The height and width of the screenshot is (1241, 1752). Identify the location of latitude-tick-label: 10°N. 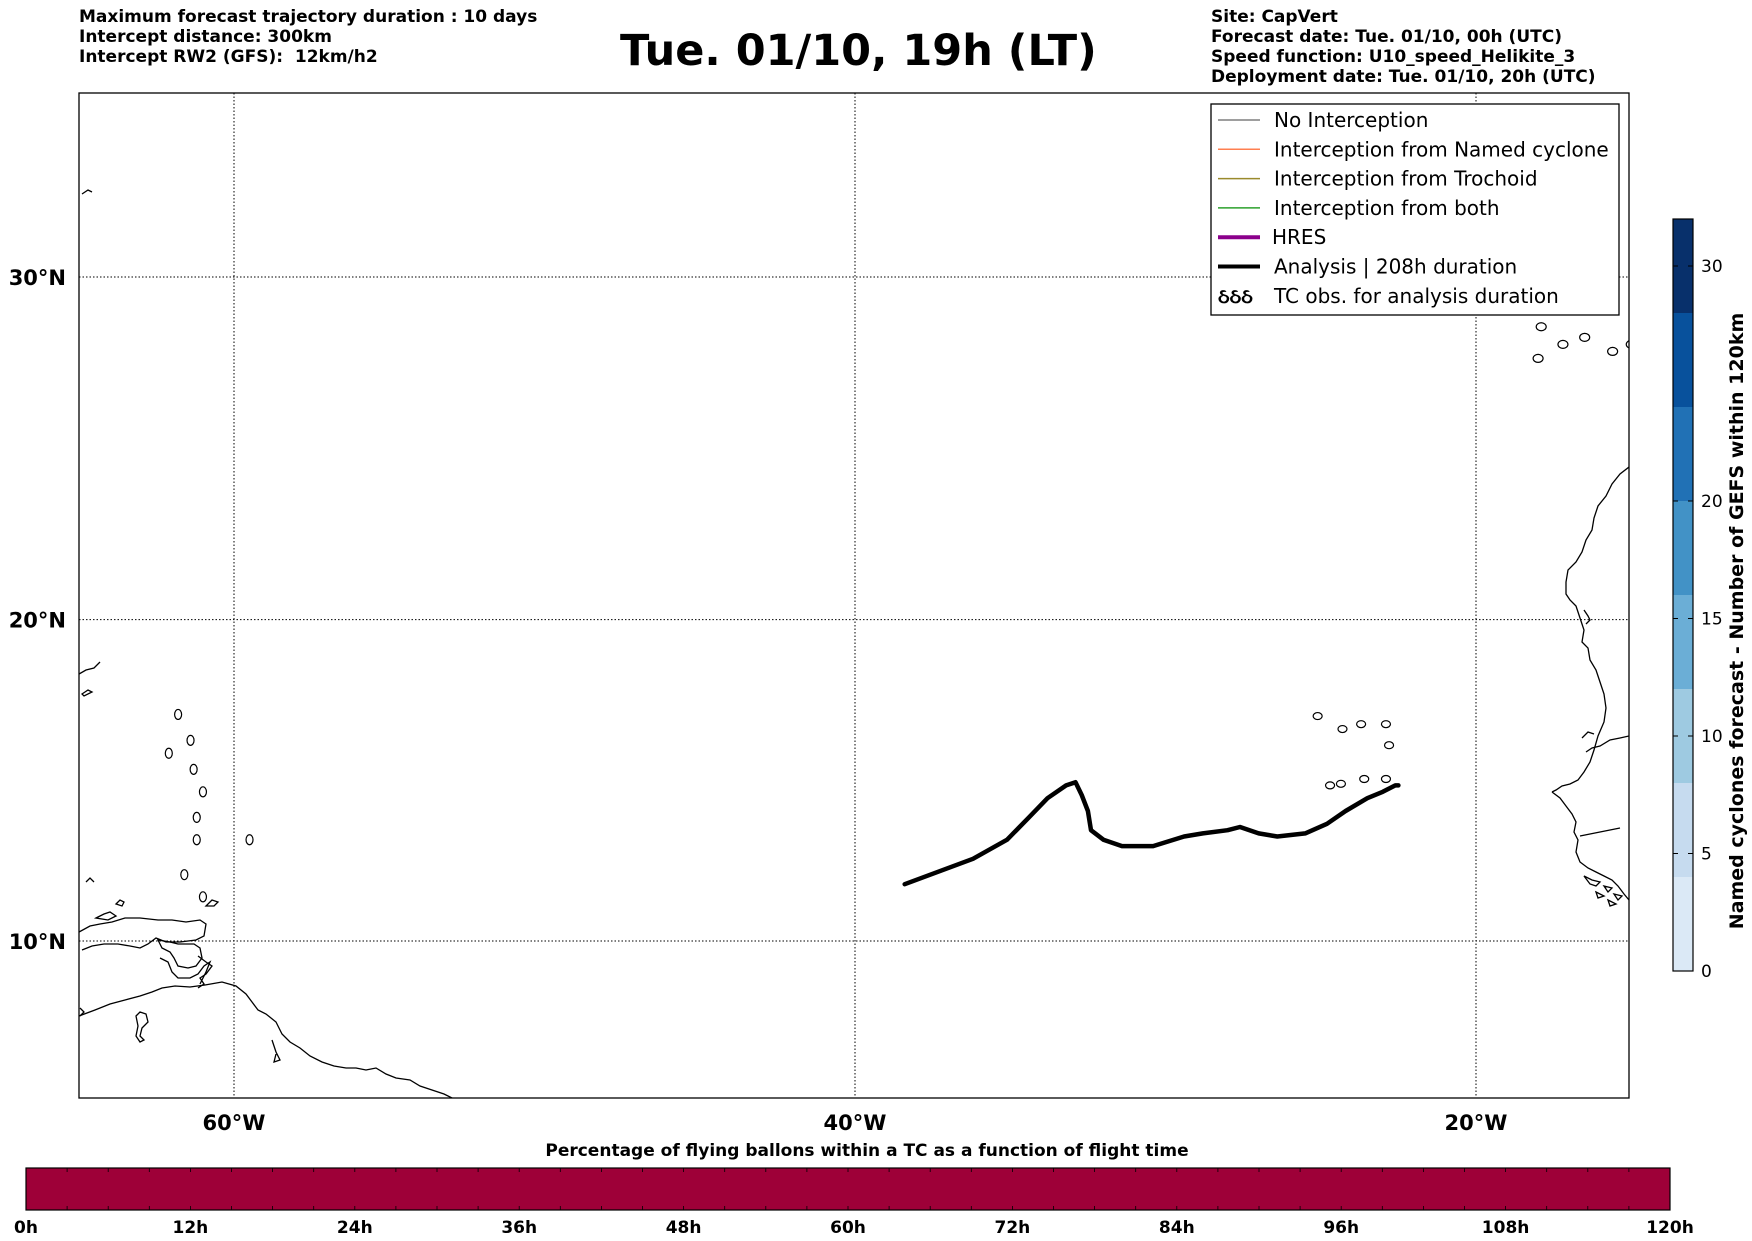
(37, 942).